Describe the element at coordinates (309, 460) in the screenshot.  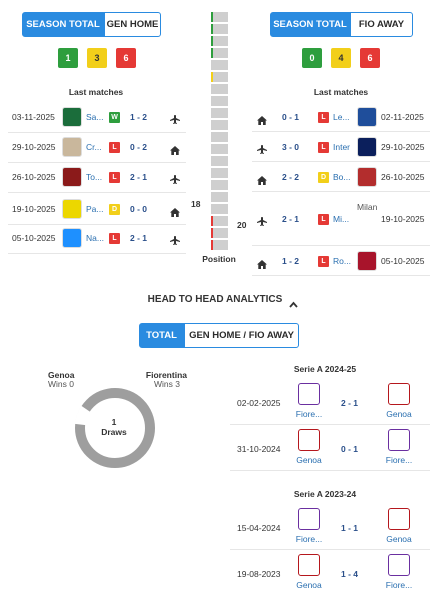
I see `home-team: Genoa` at that location.